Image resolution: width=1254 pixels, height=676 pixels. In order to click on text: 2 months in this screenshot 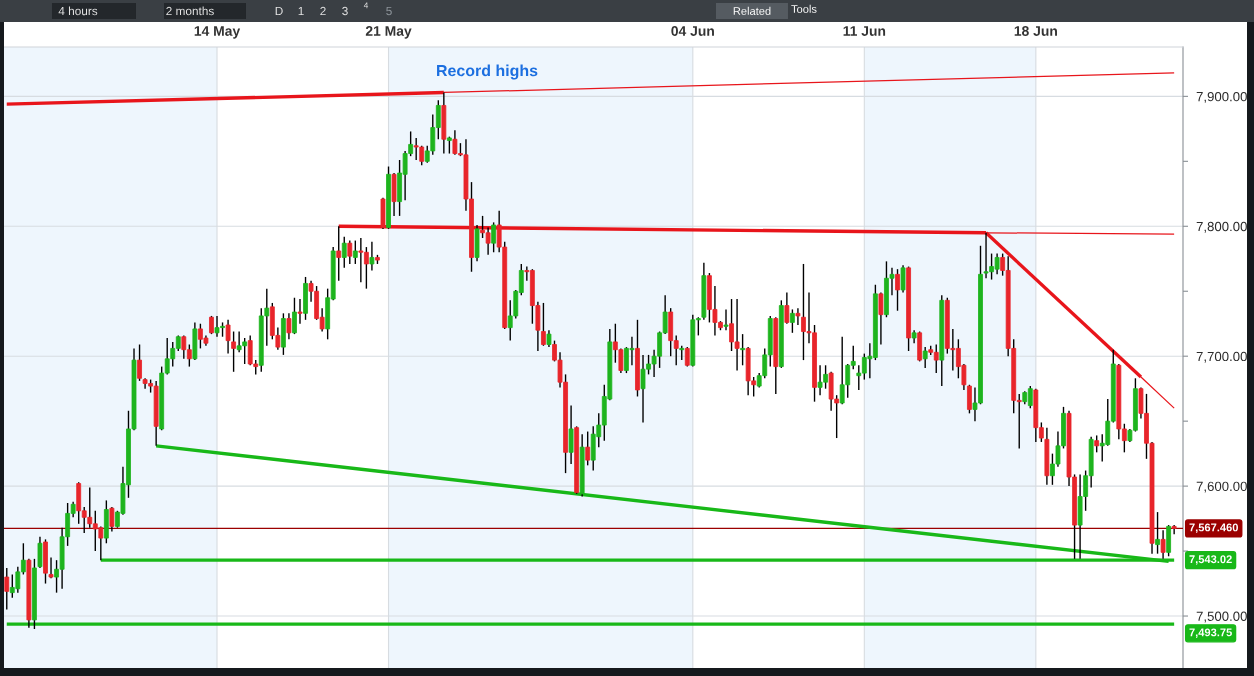, I will do `click(190, 11)`.